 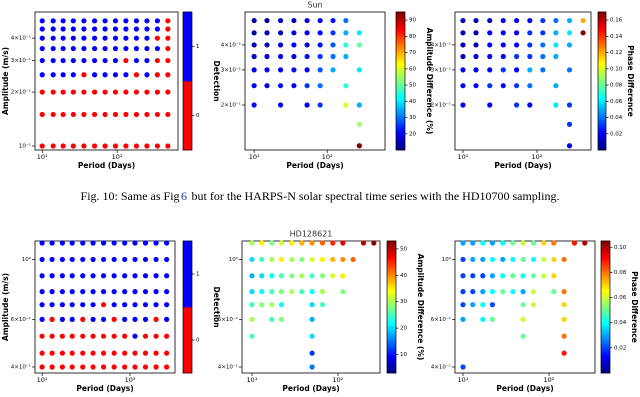 What do you see at coordinates (184, 196) in the screenshot?
I see `figure-reference: 6` at bounding box center [184, 196].